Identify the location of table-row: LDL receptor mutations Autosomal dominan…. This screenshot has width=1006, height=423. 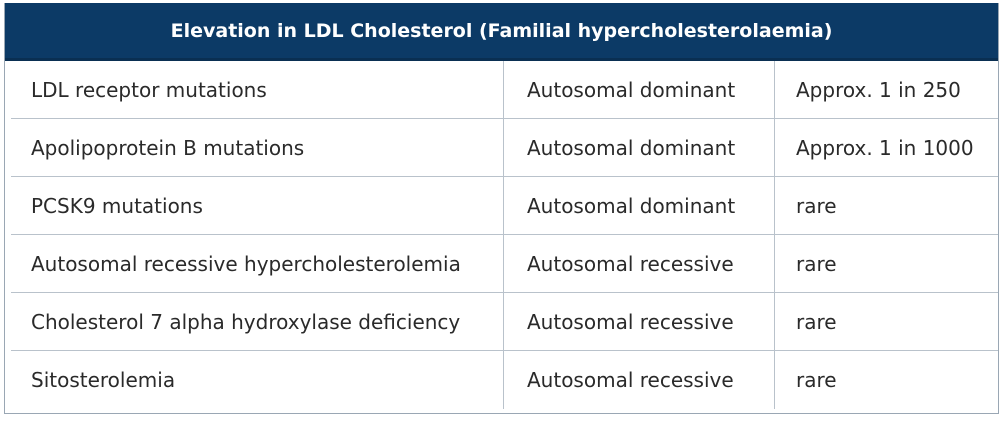
(504, 90).